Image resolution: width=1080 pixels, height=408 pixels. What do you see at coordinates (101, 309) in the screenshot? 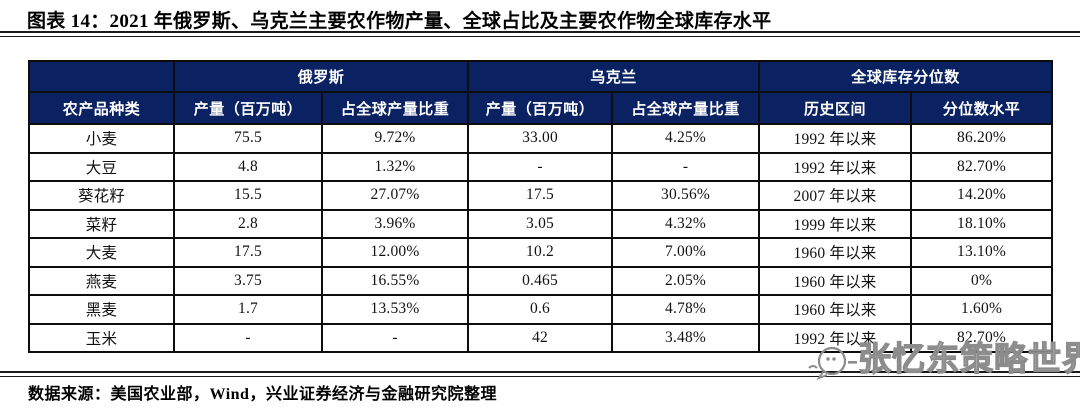
I see `crop-name-cell: 黑麦` at bounding box center [101, 309].